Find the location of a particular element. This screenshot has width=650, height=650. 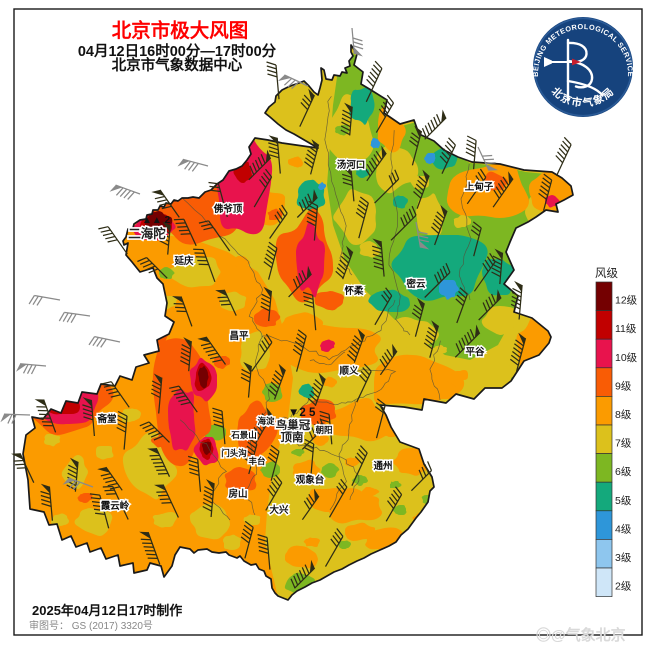

svg-text: 顺义 is located at coordinates (349, 371).